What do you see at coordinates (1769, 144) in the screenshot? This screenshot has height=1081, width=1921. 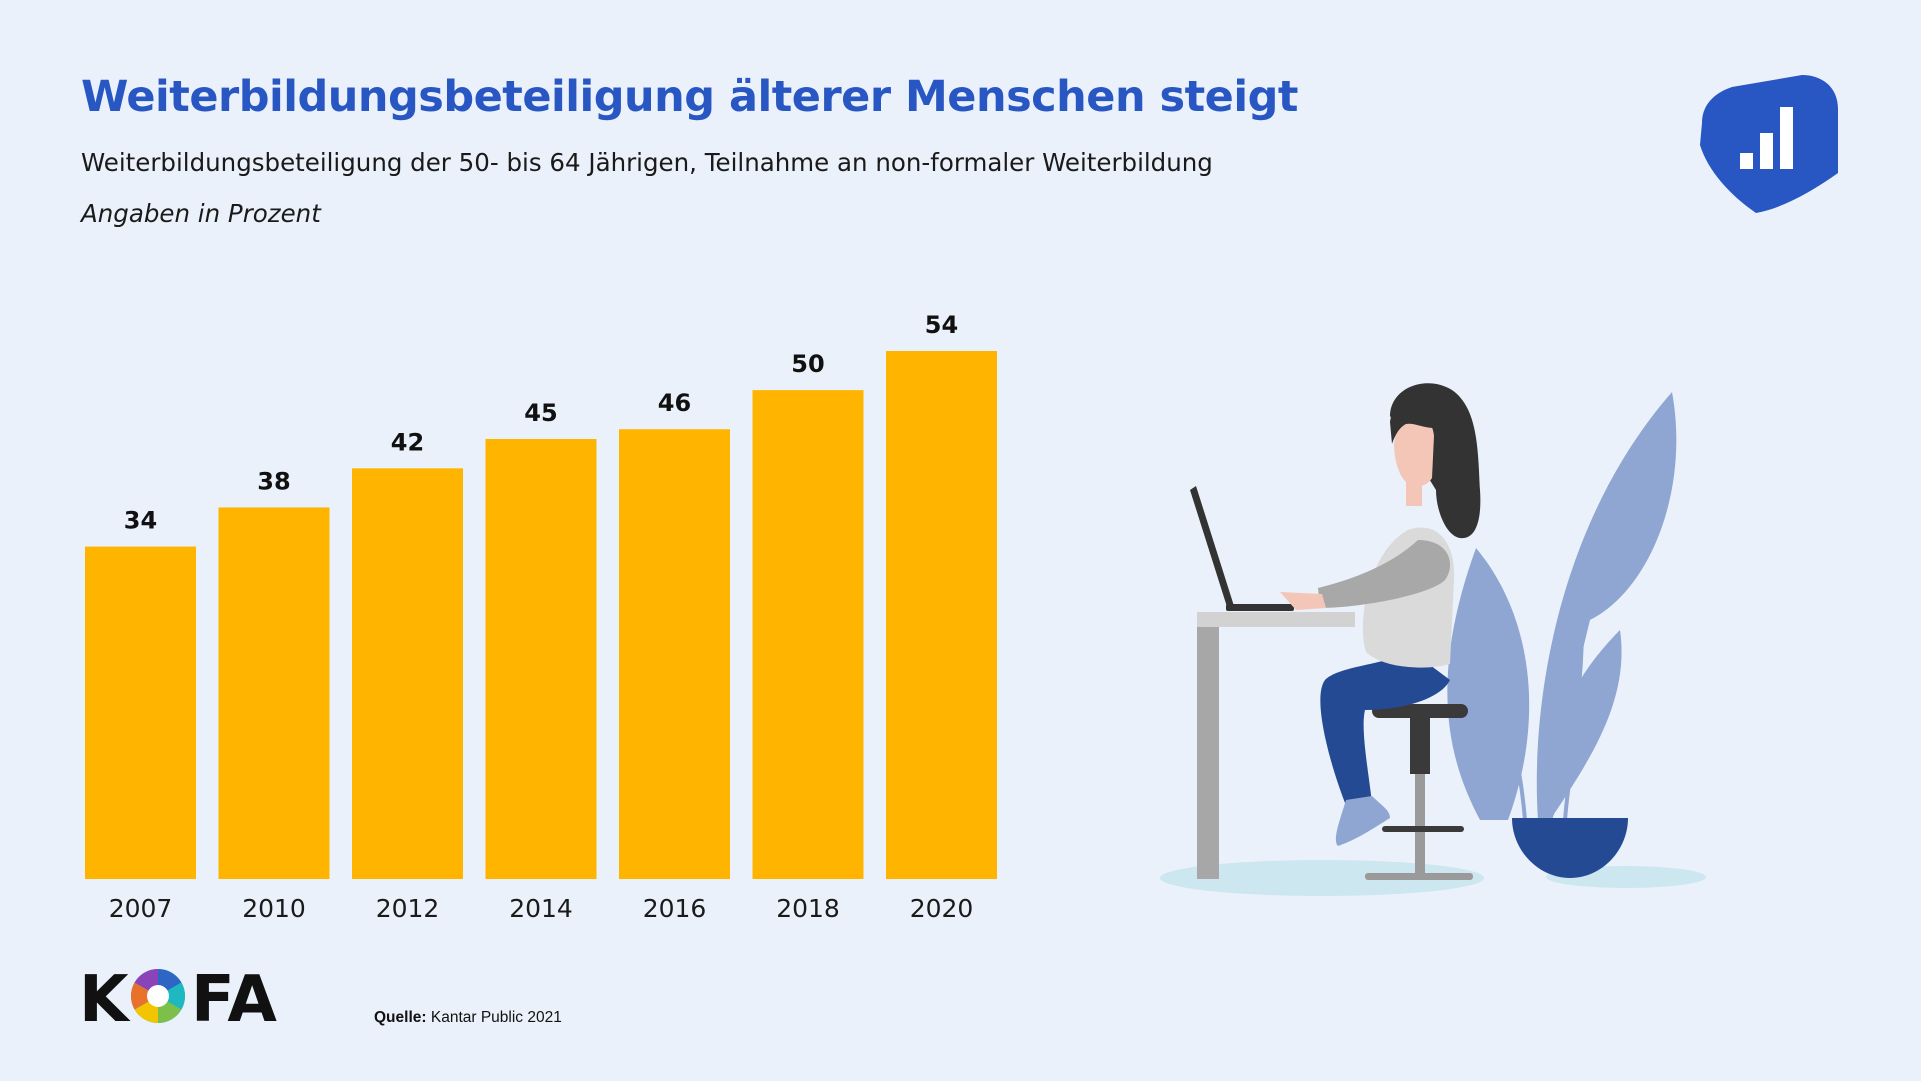 I see `bar-chart-shield-icon` at bounding box center [1769, 144].